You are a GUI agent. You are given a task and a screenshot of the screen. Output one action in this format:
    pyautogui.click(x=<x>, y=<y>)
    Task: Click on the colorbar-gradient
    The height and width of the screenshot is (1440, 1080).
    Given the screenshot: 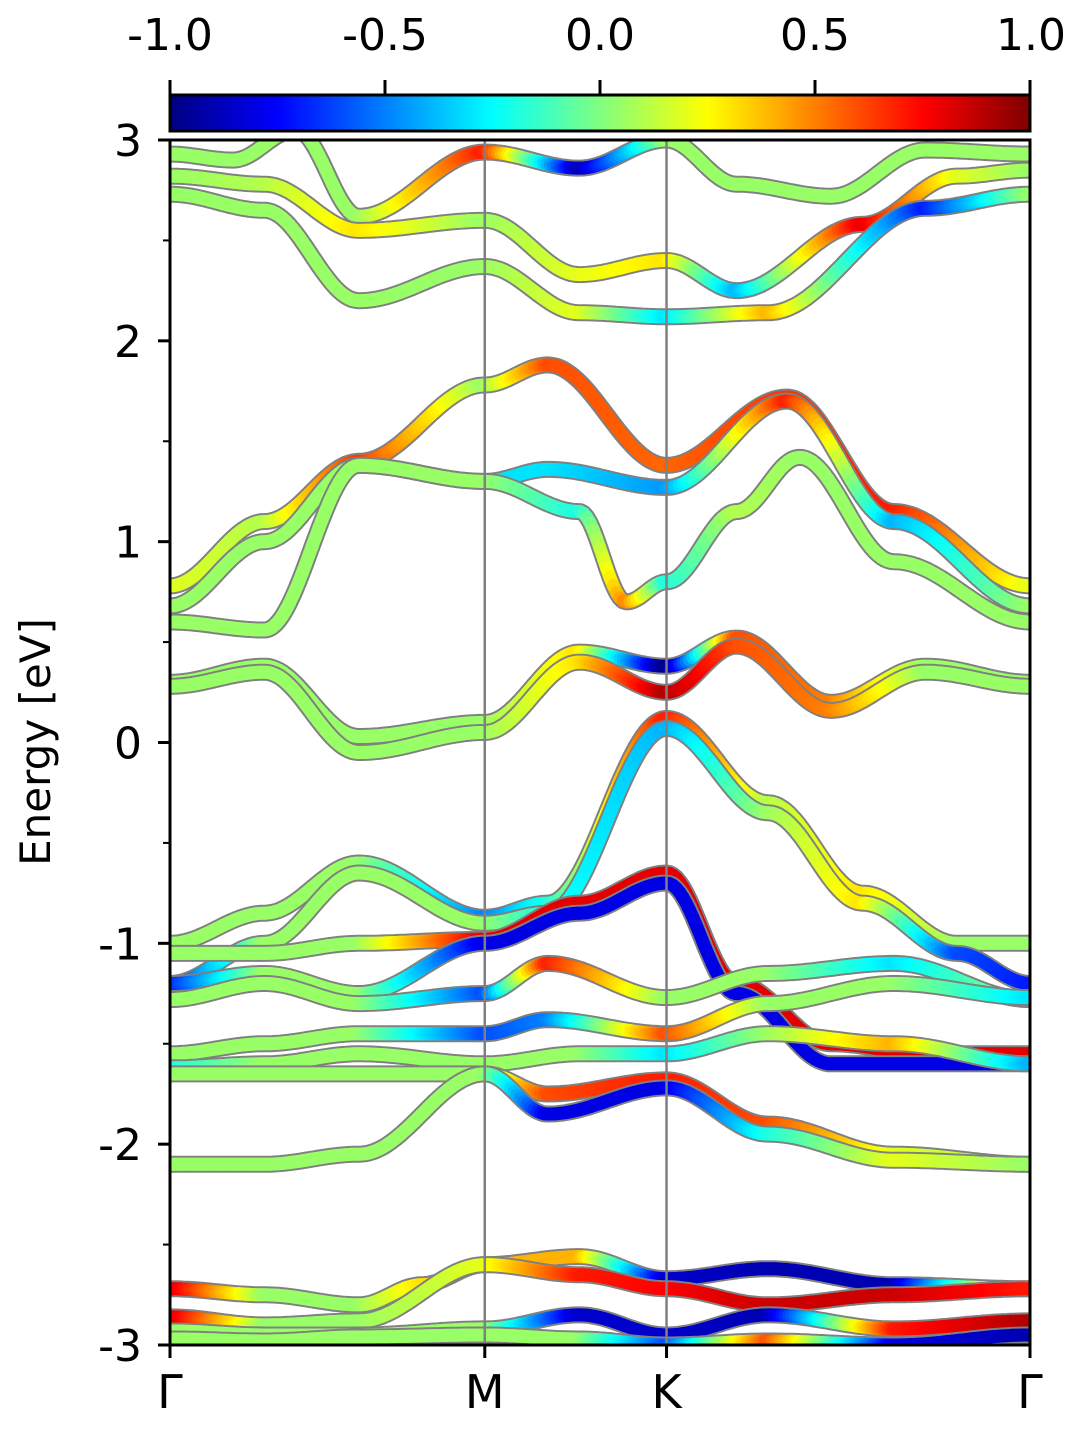 What is the action you would take?
    pyautogui.click(x=600, y=113)
    